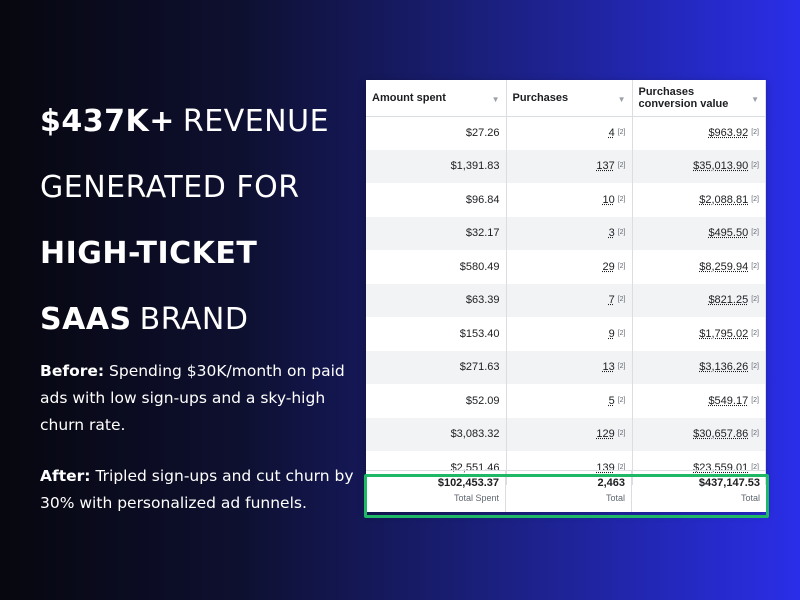 Image resolution: width=800 pixels, height=600 pixels. I want to click on cell-value: $1,795.02, so click(724, 333).